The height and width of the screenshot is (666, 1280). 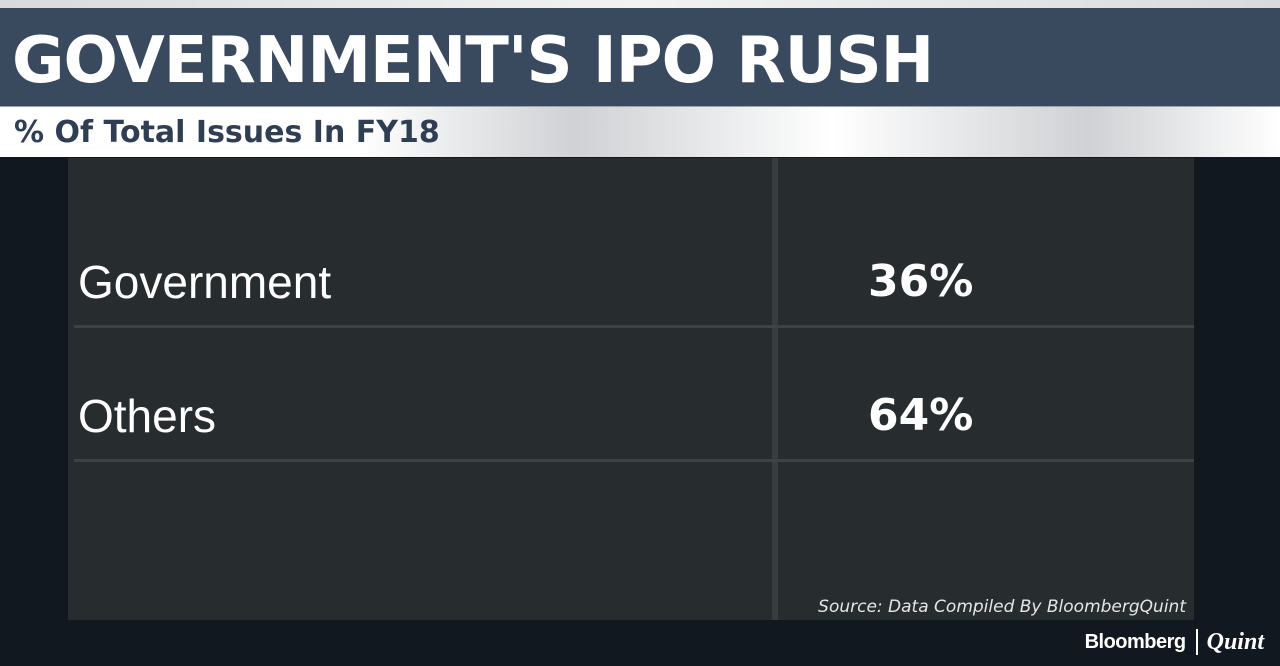 What do you see at coordinates (775, 389) in the screenshot?
I see `column-divider` at bounding box center [775, 389].